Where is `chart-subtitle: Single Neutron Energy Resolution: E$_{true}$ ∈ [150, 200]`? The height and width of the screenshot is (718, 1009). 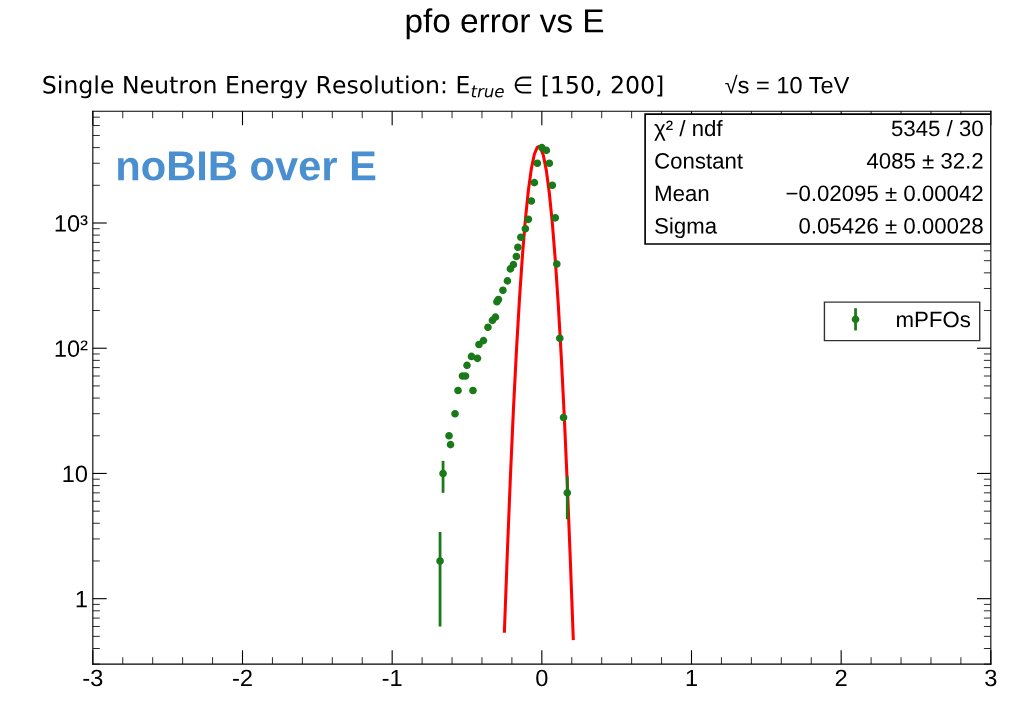
chart-subtitle: Single Neutron Energy Resolution: E$_{true}$ ∈ [150, 200] is located at coordinates (353, 87).